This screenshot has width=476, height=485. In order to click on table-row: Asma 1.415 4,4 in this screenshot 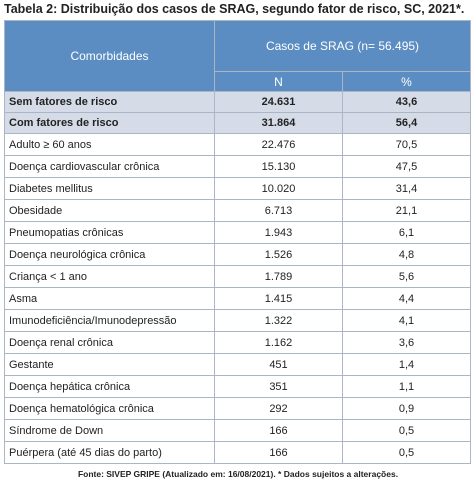, I will do `click(237, 298)`.